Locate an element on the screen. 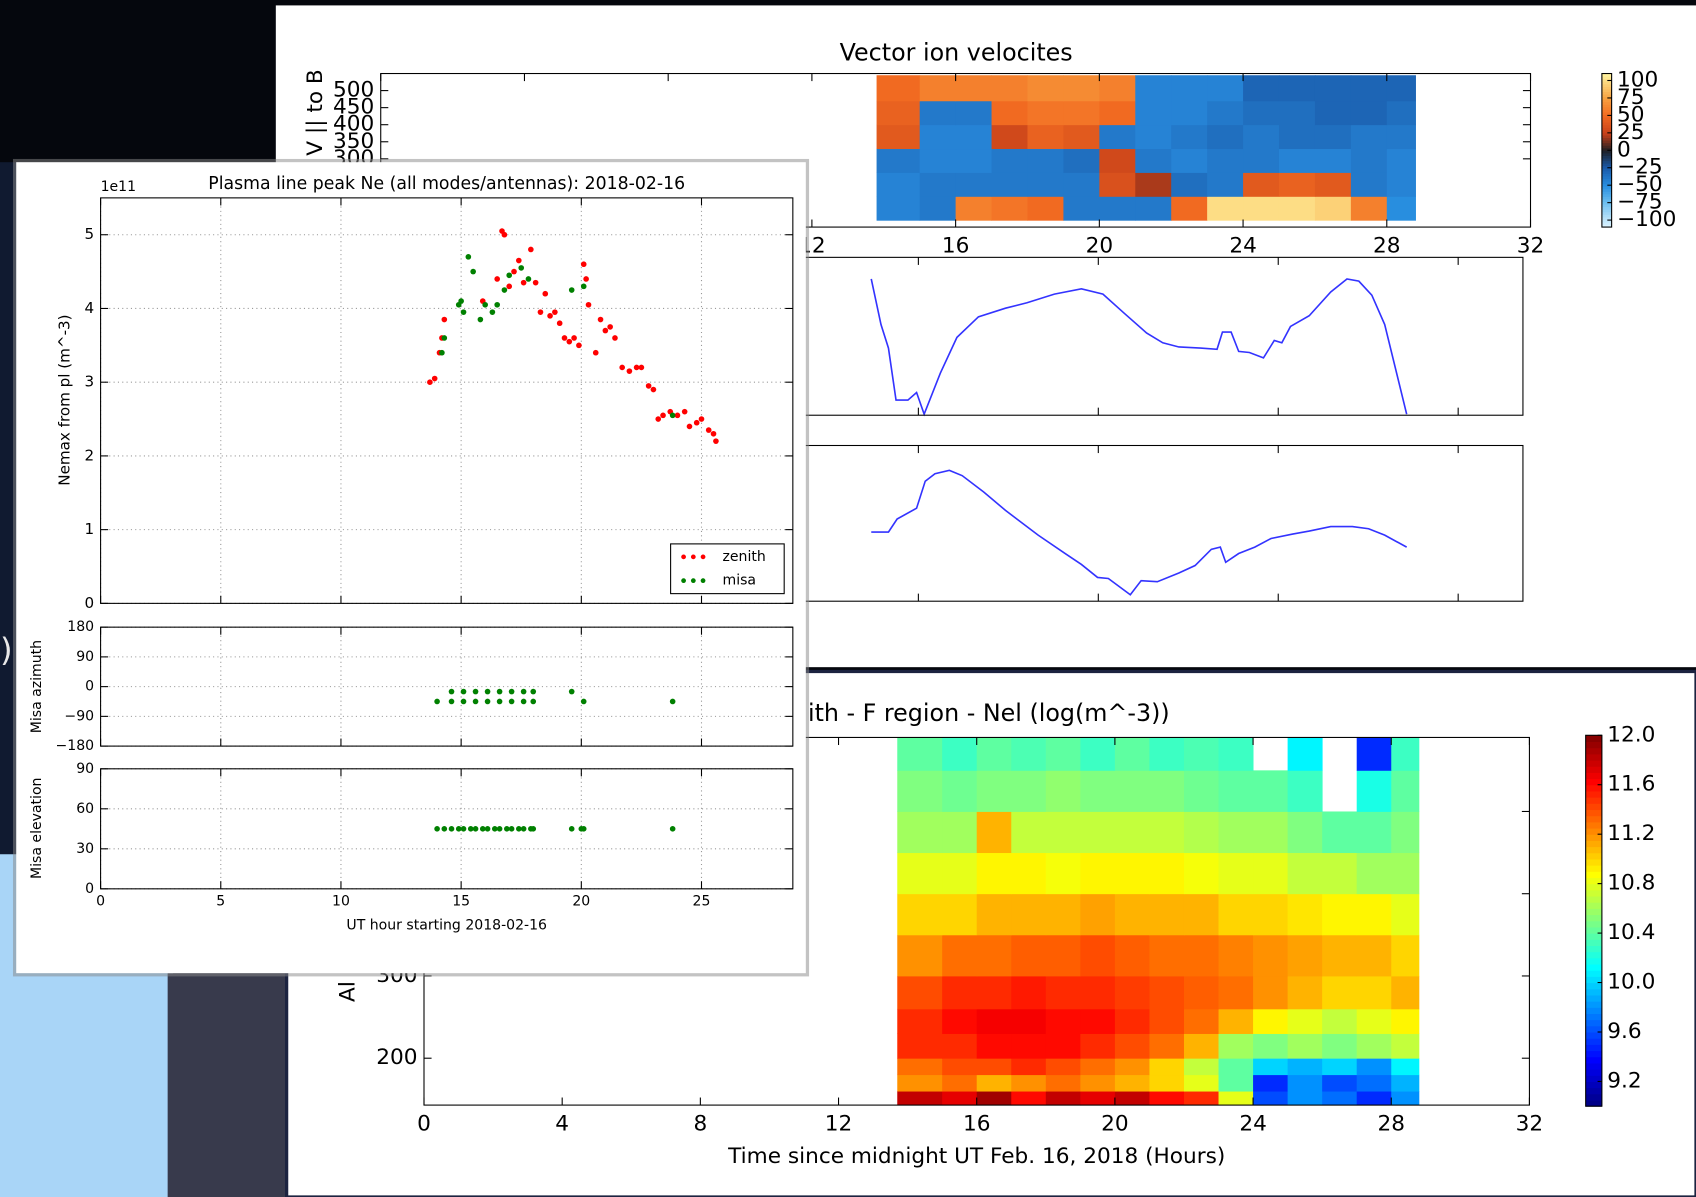 The image size is (1696, 1197). x-tick-label: 5 is located at coordinates (220, 901).